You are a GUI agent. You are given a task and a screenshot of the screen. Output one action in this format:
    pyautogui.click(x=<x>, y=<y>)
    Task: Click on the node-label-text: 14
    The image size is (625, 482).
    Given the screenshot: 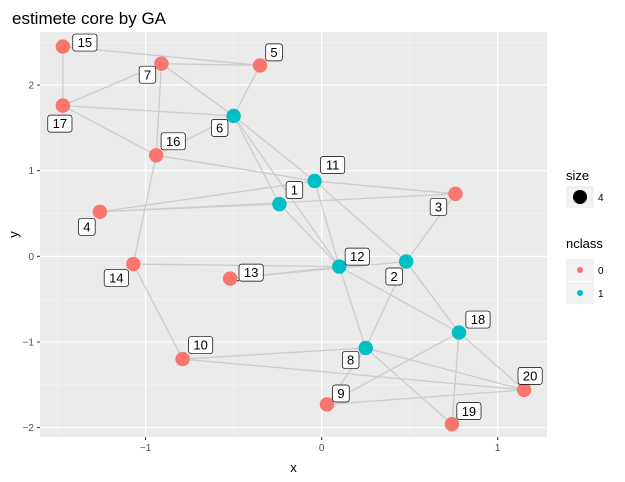 What is the action you would take?
    pyautogui.click(x=116, y=278)
    